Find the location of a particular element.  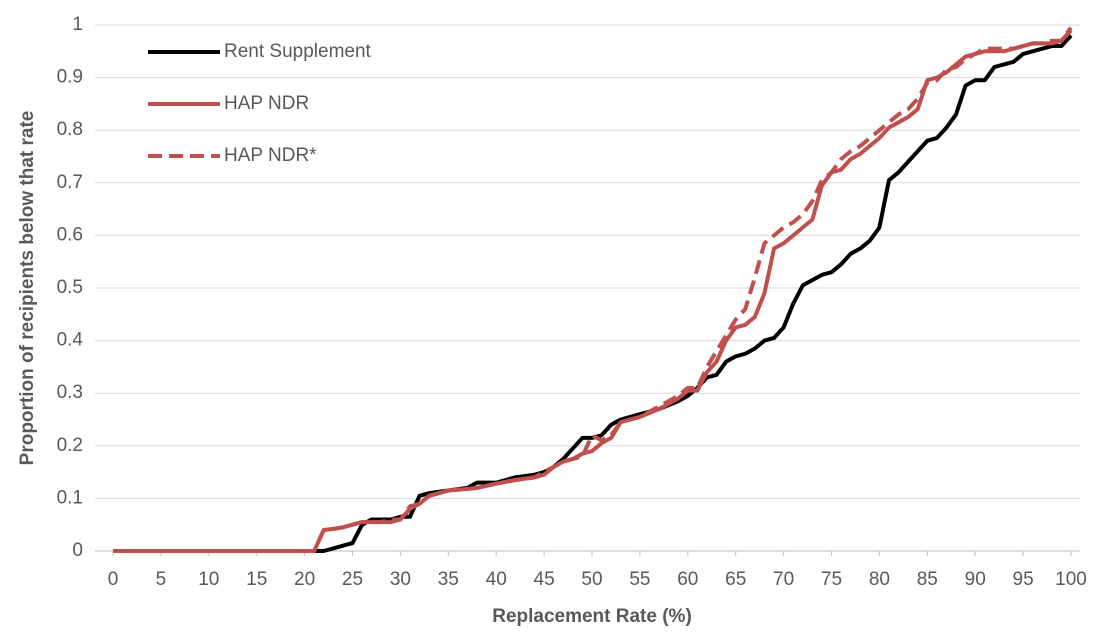

legend-label: HAP NDR* is located at coordinates (270, 155).